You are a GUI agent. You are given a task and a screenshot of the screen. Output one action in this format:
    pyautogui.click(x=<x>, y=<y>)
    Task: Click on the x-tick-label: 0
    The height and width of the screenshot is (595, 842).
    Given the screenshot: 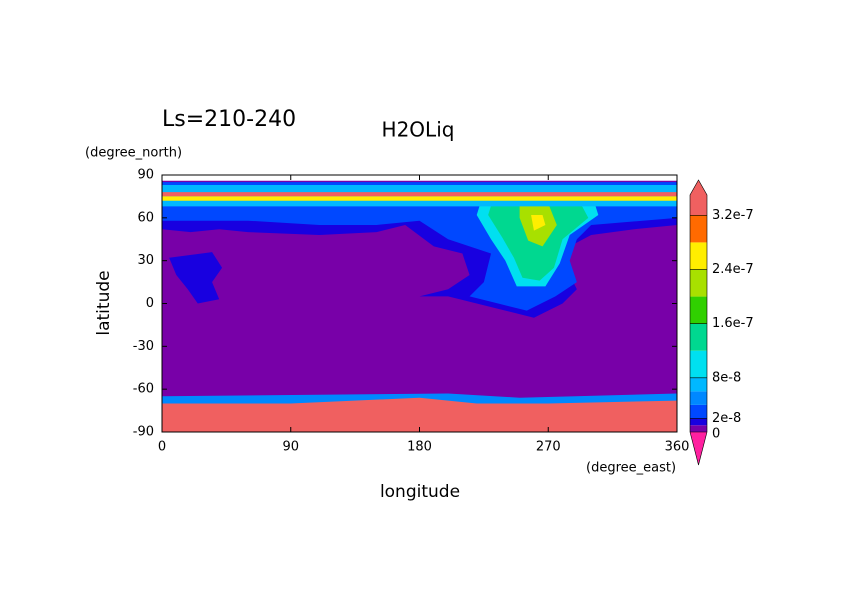 What is the action you would take?
    pyautogui.click(x=162, y=447)
    